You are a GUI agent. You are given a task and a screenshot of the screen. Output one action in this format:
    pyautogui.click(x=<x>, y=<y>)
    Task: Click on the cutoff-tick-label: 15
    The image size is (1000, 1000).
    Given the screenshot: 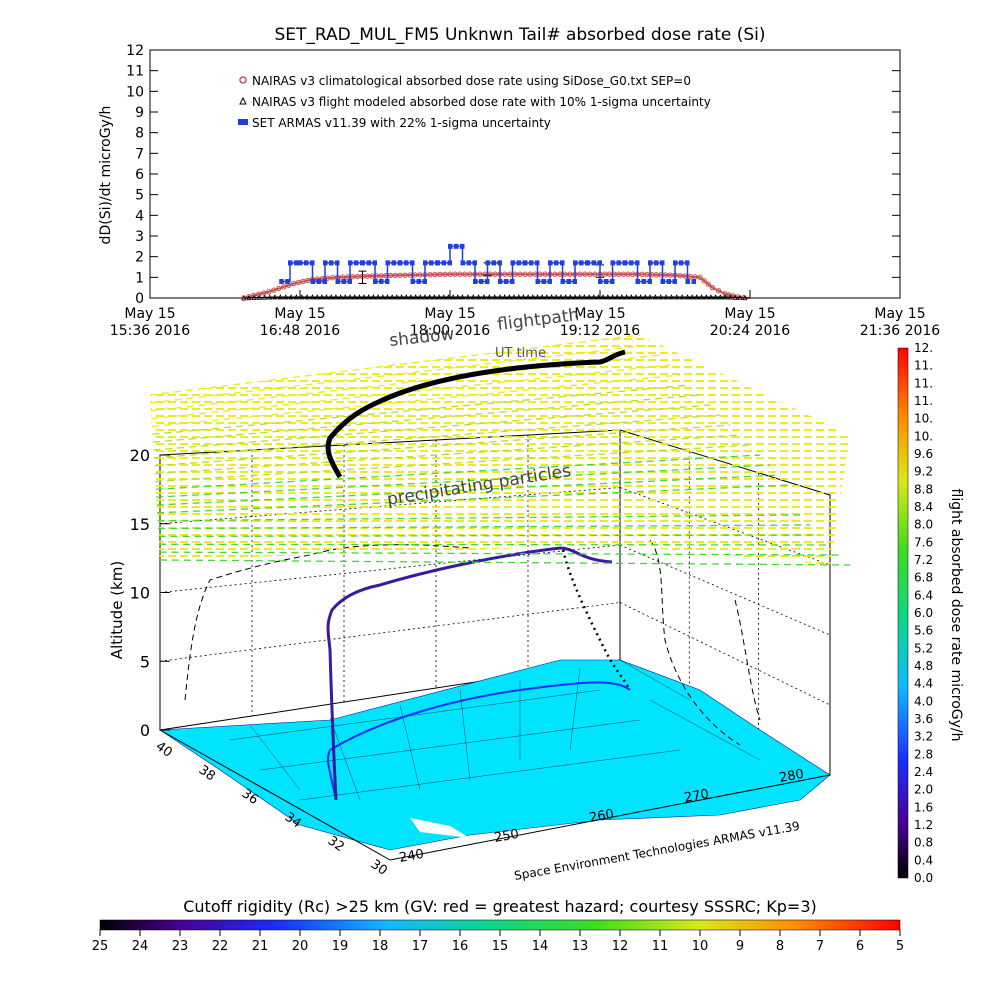 What is the action you would take?
    pyautogui.click(x=500, y=946)
    